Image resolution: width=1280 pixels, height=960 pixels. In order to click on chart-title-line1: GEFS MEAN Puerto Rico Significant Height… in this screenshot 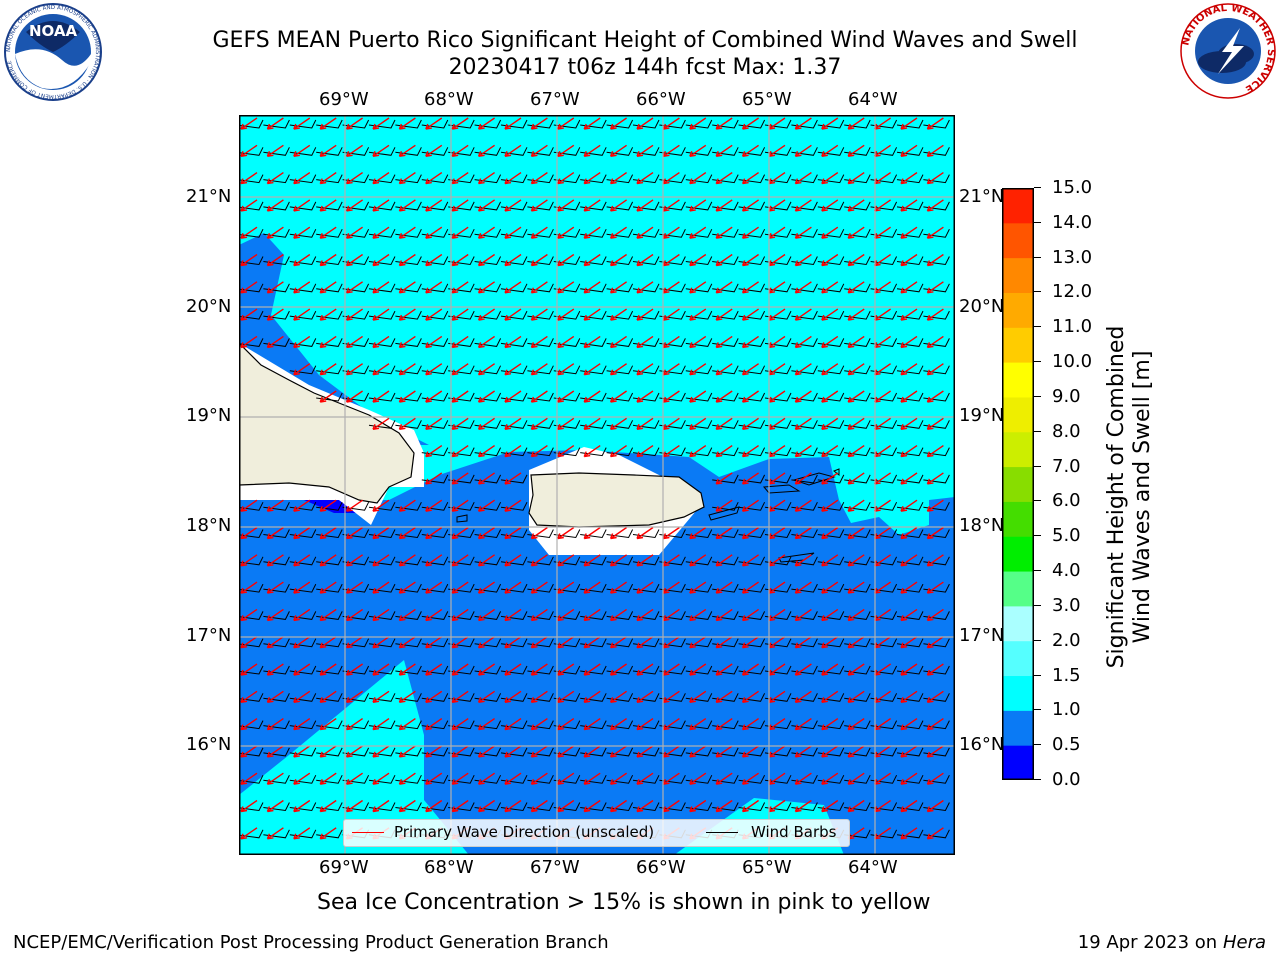, I will do `click(645, 40)`.